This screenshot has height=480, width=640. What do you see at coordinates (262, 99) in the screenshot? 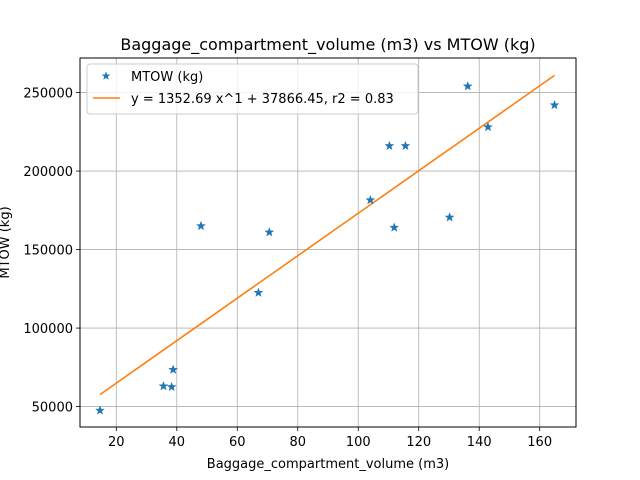
I see `legend-entry-fit: y = 1352.69 x^1 + 37866.45, r2 = 0.83` at bounding box center [262, 99].